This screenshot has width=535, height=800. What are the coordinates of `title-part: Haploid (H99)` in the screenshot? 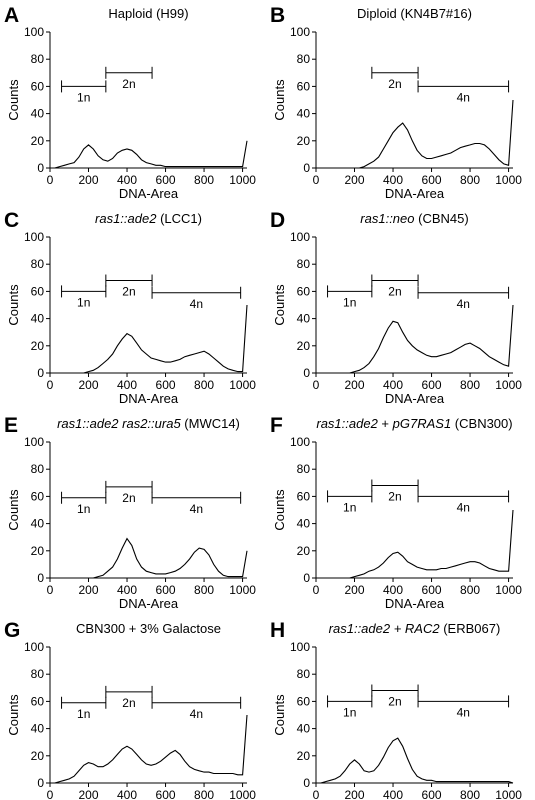 It's located at (148, 13).